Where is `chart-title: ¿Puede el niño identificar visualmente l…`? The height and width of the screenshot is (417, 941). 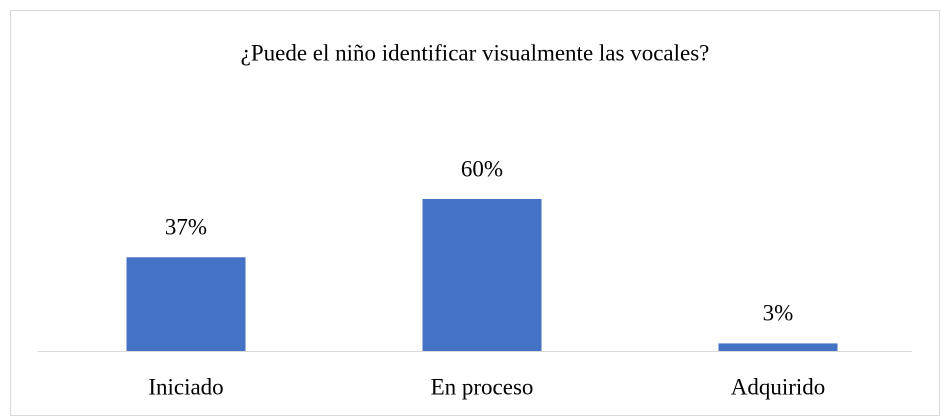
chart-title: ¿Puede el niño identificar visualmente l… is located at coordinates (475, 52).